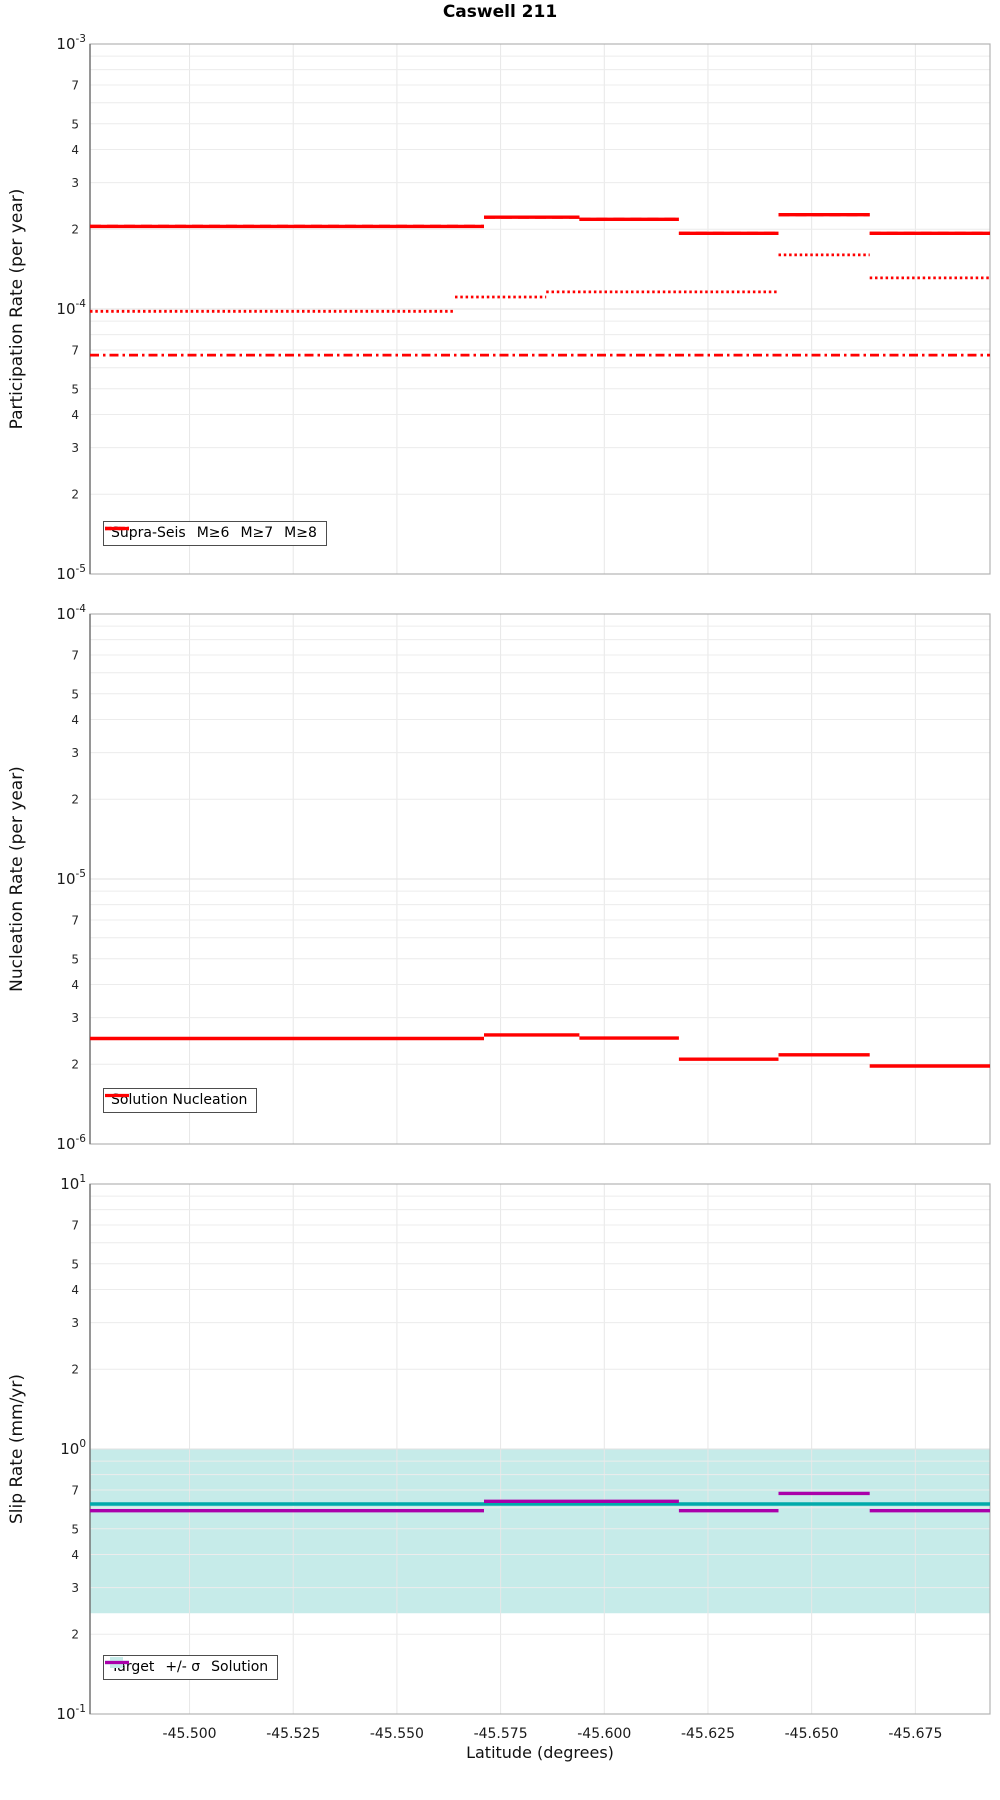 This screenshot has width=1000, height=1800. I want to click on legend-item-m-8: M≥8, so click(211, 533).